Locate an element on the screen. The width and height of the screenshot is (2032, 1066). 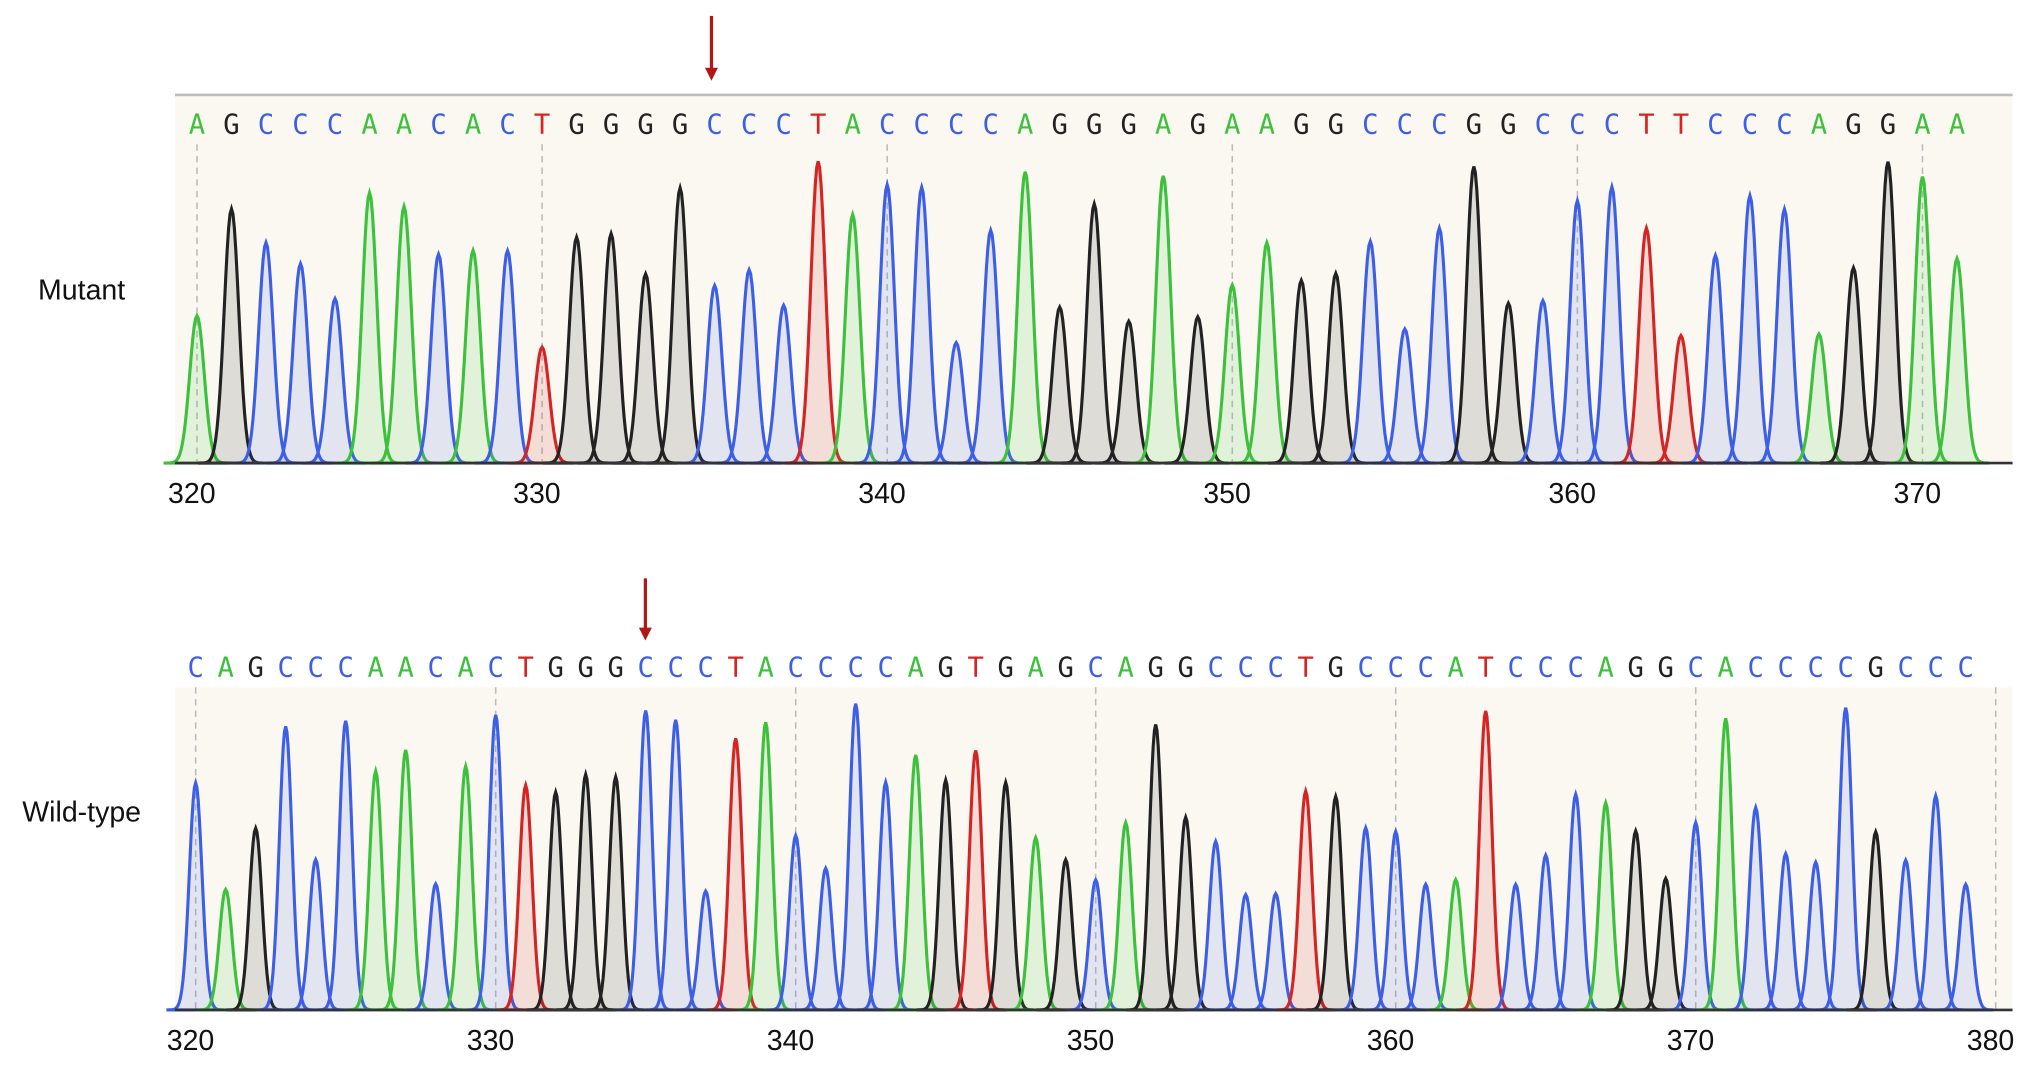
x-tick-label: 350 is located at coordinates (1091, 1041).